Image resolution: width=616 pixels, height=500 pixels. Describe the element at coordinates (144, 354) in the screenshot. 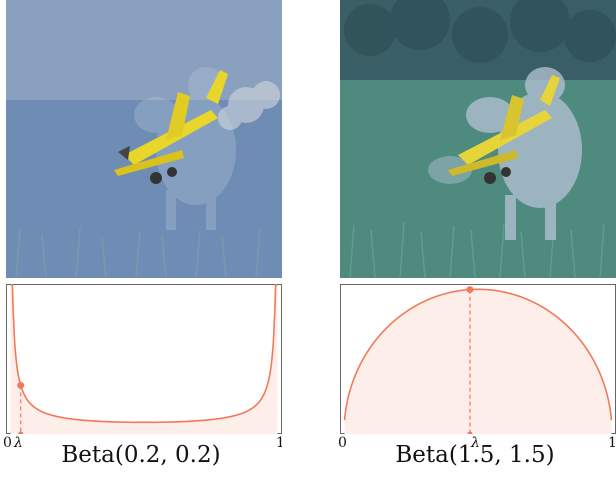

I see `density-curve-left` at that location.